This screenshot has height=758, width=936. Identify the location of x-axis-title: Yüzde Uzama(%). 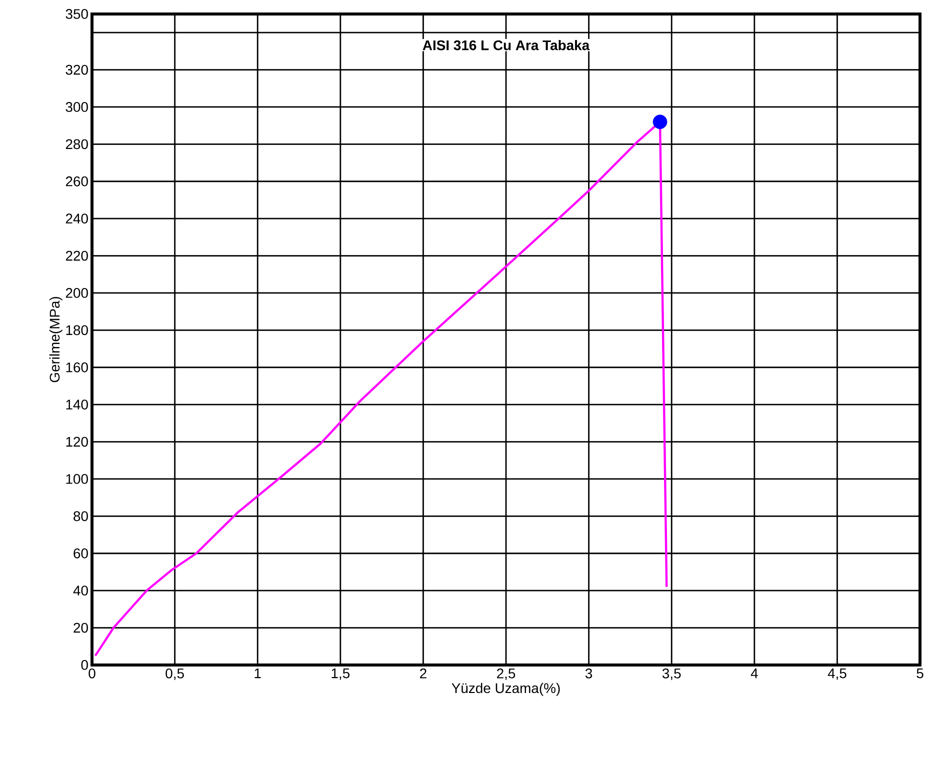
(506, 689).